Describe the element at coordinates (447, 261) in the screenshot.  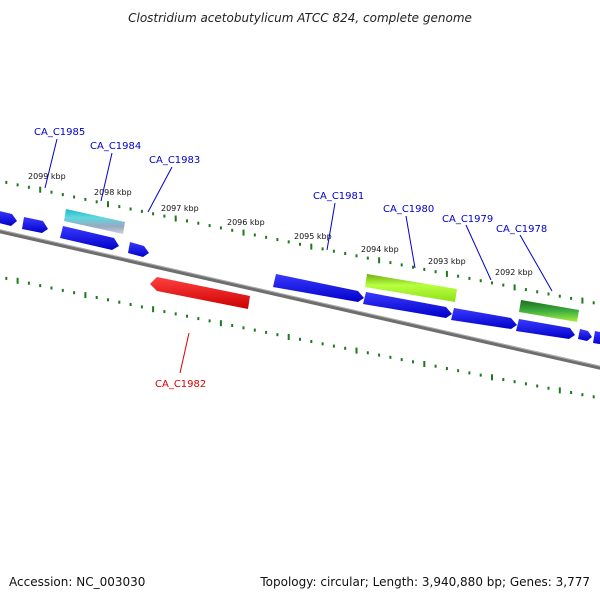
I see `ruler-label: 2093 kbp` at that location.